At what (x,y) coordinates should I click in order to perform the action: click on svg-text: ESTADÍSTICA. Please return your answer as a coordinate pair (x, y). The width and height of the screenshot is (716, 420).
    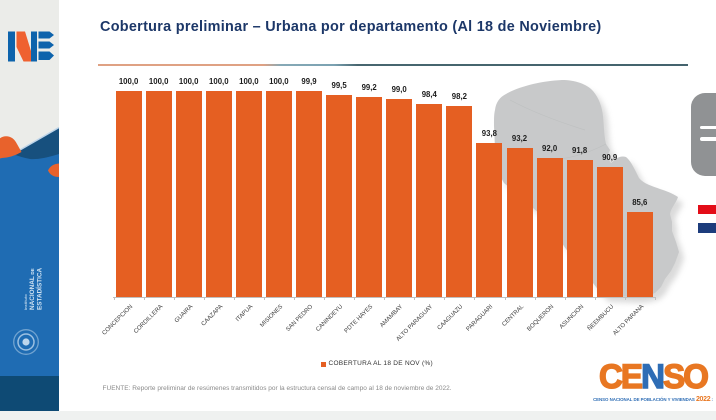
    Looking at the image, I should click on (39, 288).